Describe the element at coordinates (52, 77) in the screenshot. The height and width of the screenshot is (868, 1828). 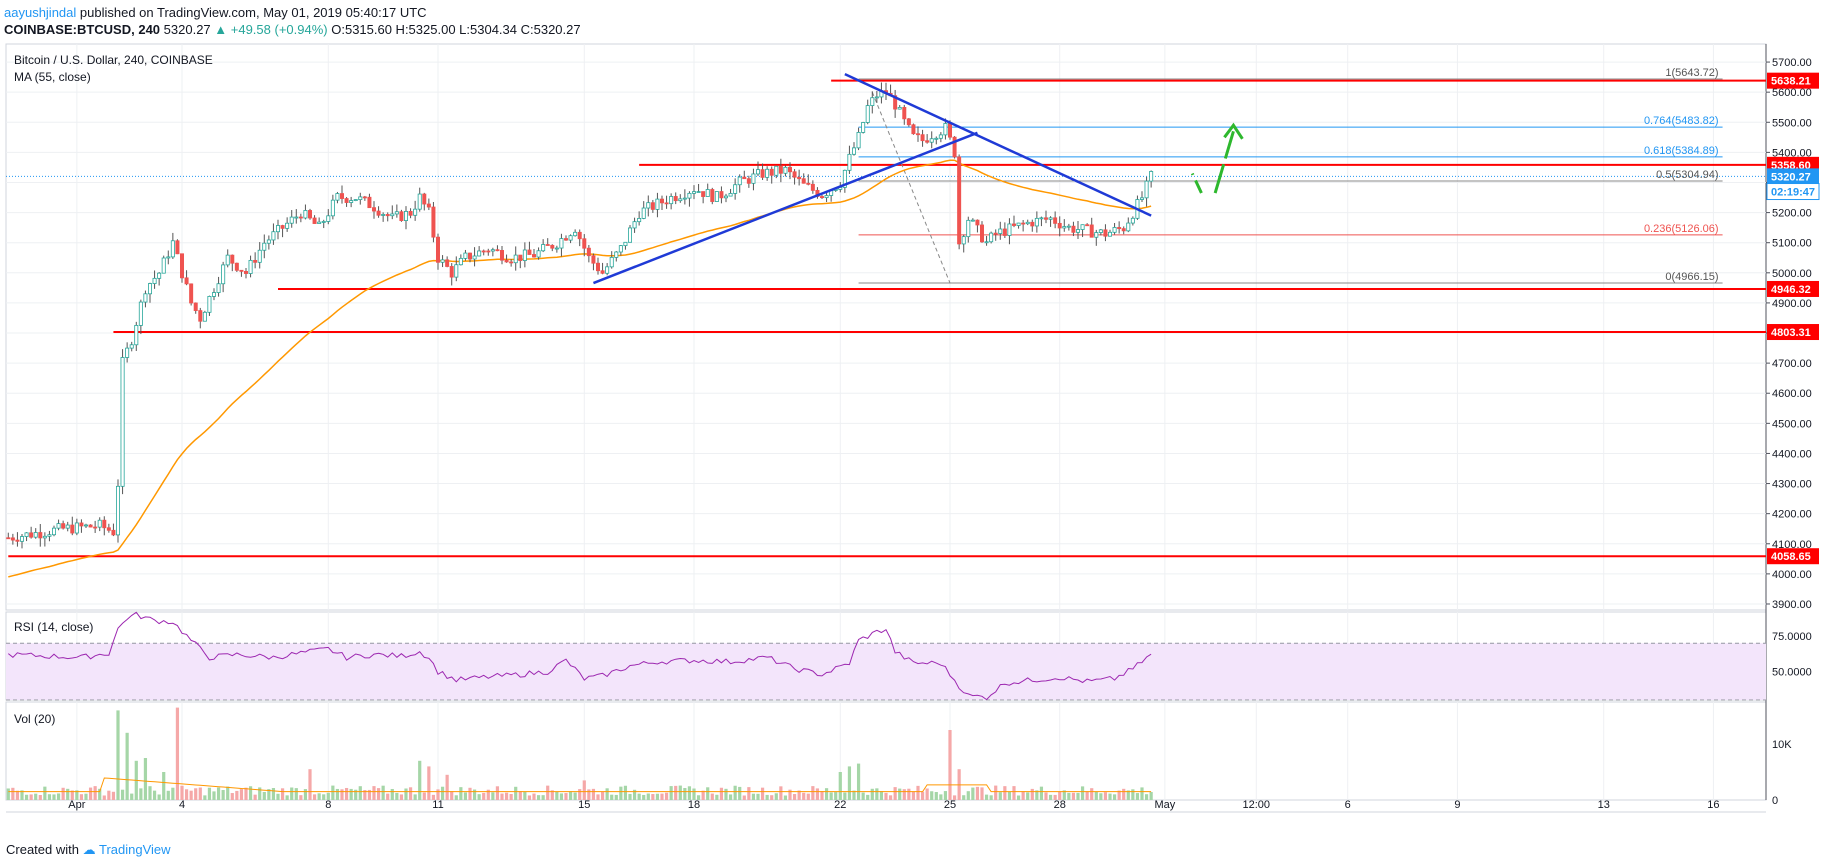
I see `ma-label: MA (55, close)` at that location.